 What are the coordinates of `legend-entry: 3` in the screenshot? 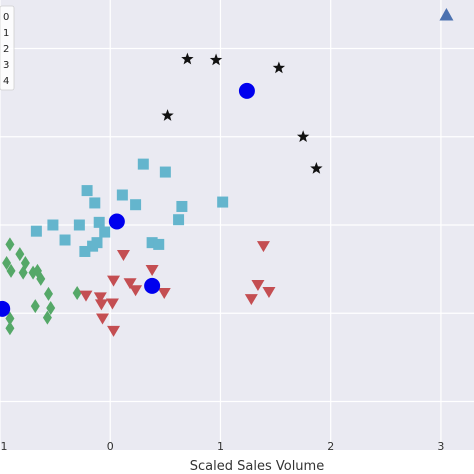 It's located at (6, 65).